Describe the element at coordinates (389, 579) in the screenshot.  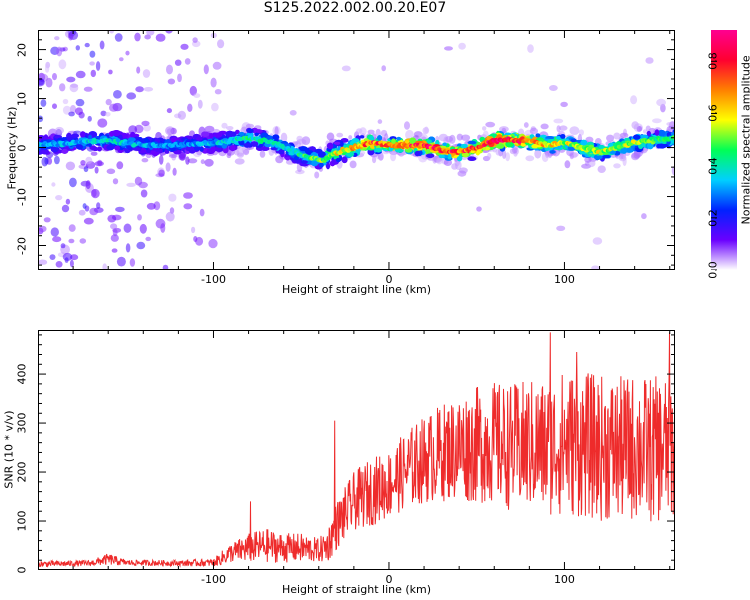
I see `snr-xtick-label: 0` at that location.